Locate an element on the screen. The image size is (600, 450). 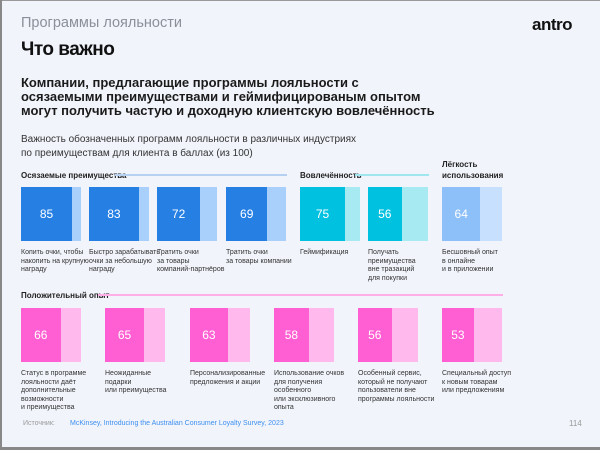
bar: 65 is located at coordinates (135, 335).